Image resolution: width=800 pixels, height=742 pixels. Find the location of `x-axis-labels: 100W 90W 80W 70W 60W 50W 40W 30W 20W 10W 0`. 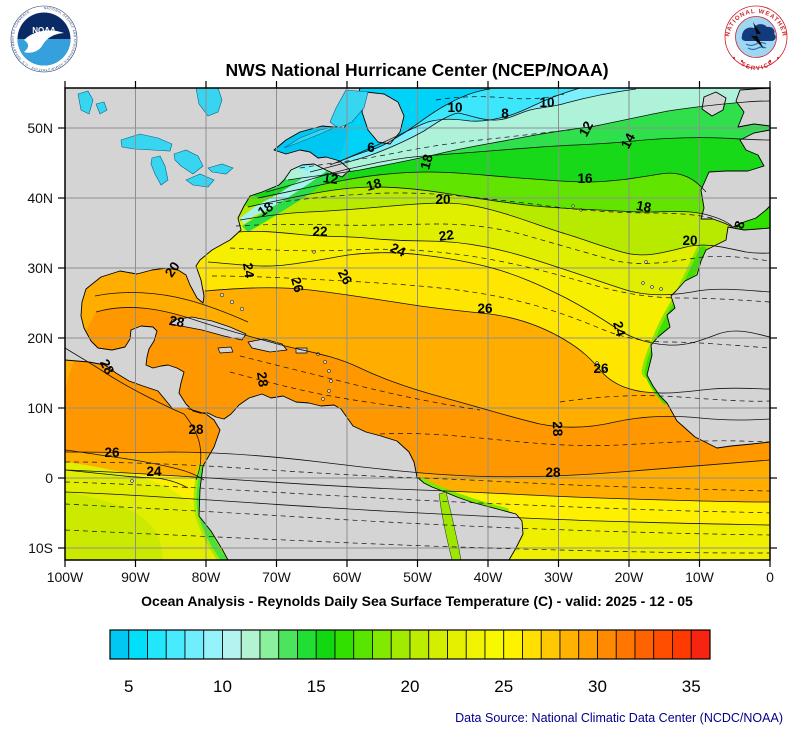

x-axis-labels: 100W 90W 80W 70W 60W 50W 40W 30W 20W 10W 0 is located at coordinates (410, 577).